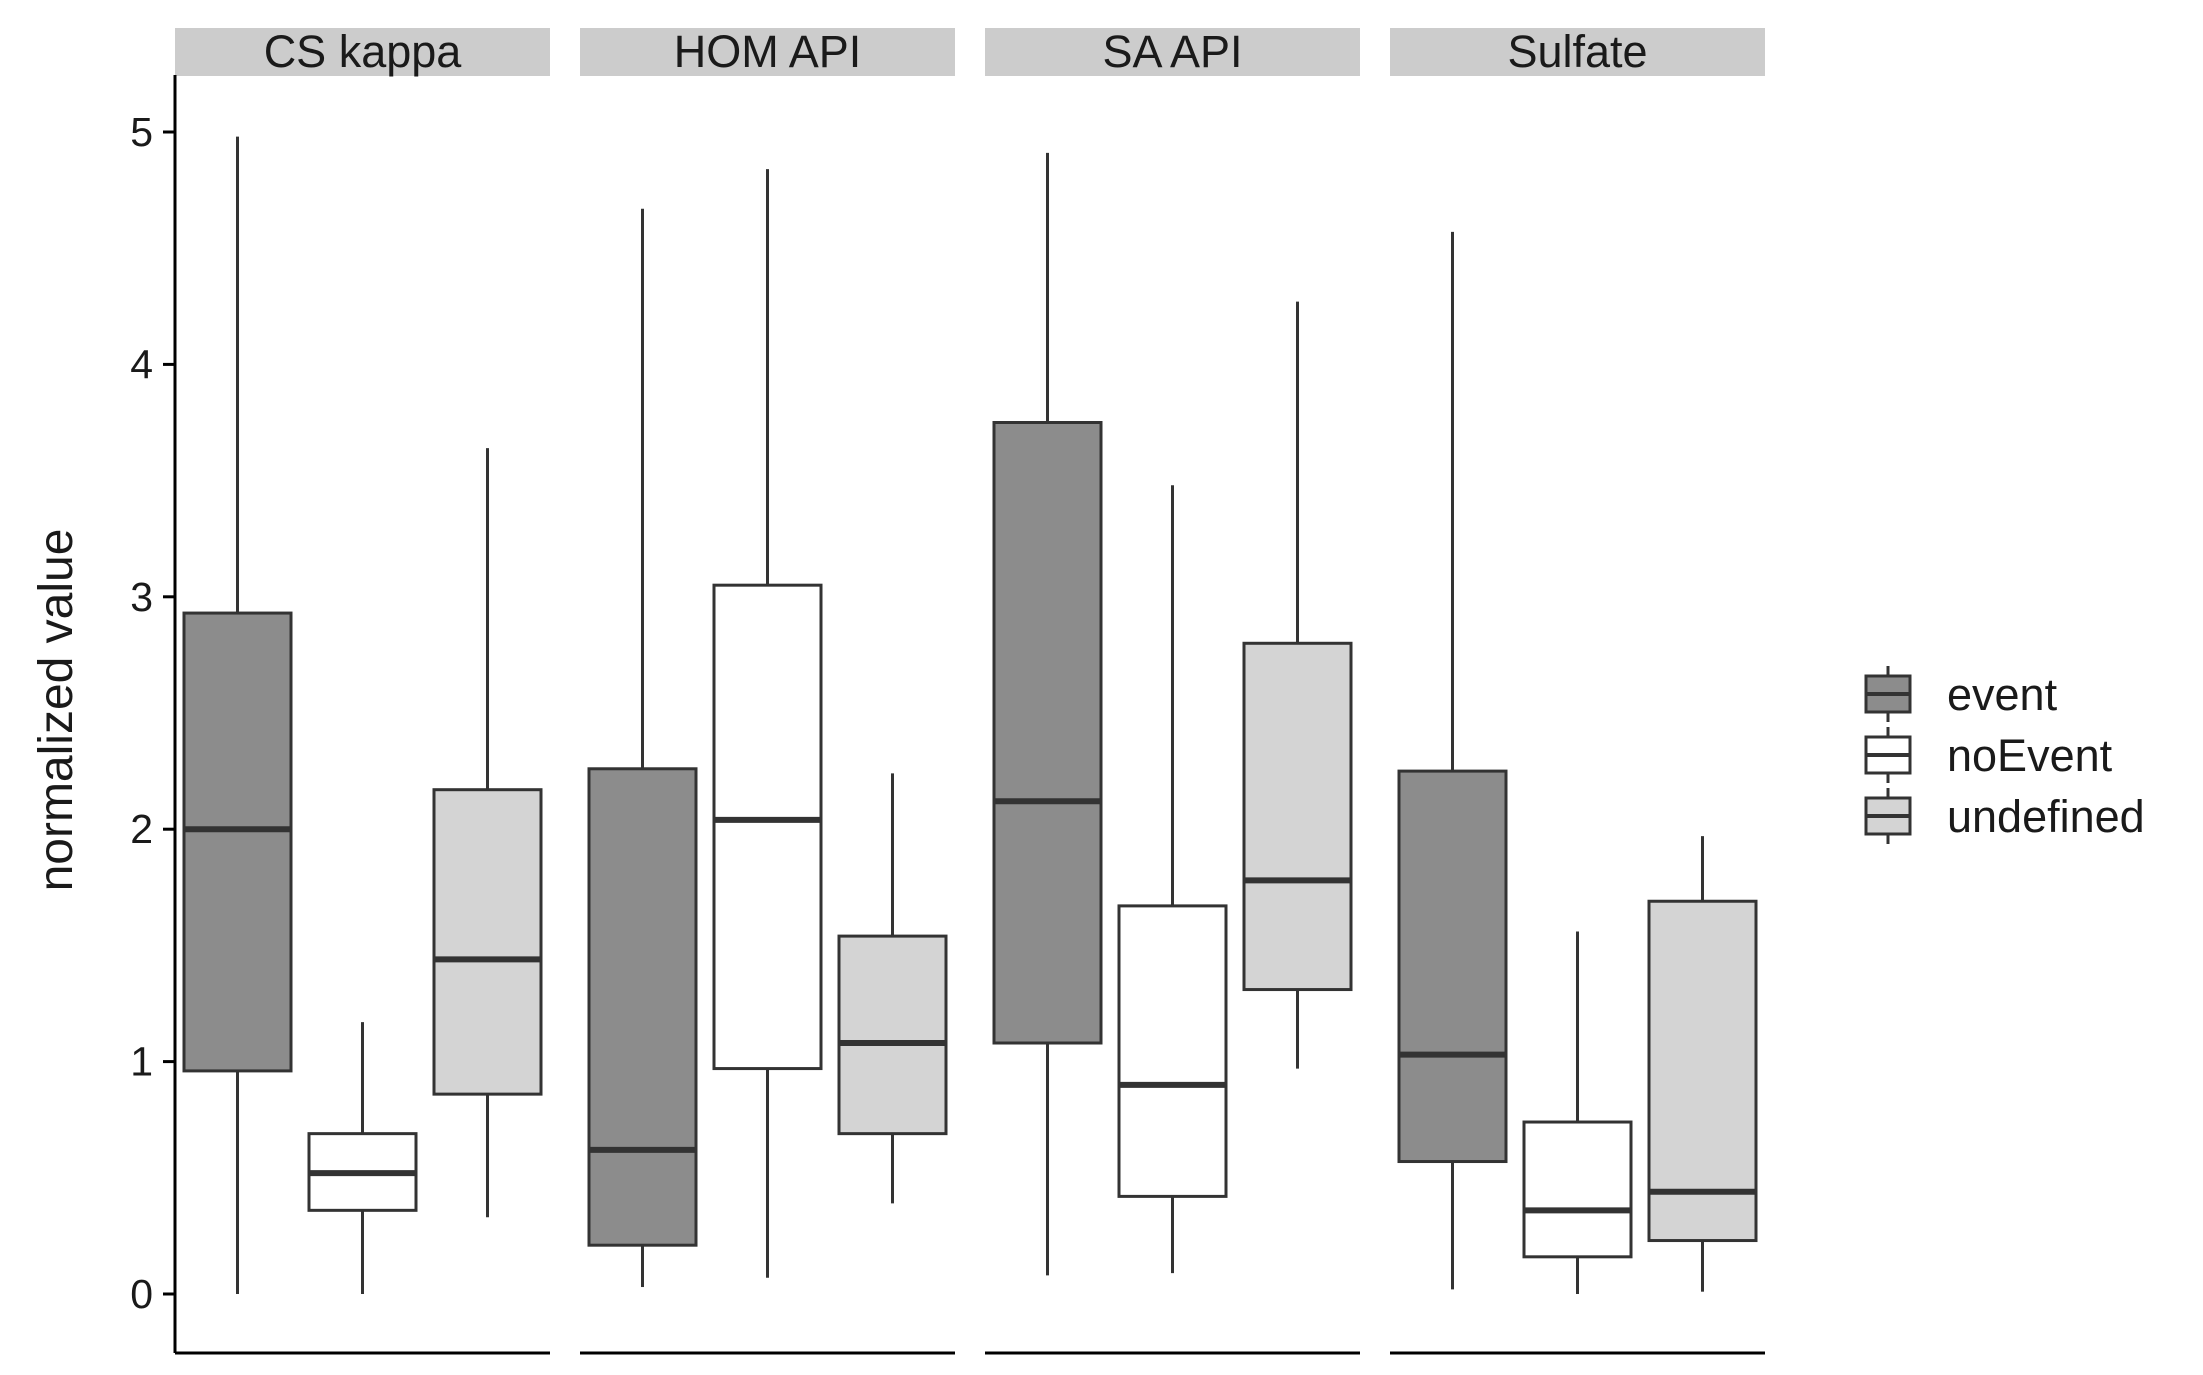  Describe the element at coordinates (2002, 694) in the screenshot. I see `legend-label: event` at that location.